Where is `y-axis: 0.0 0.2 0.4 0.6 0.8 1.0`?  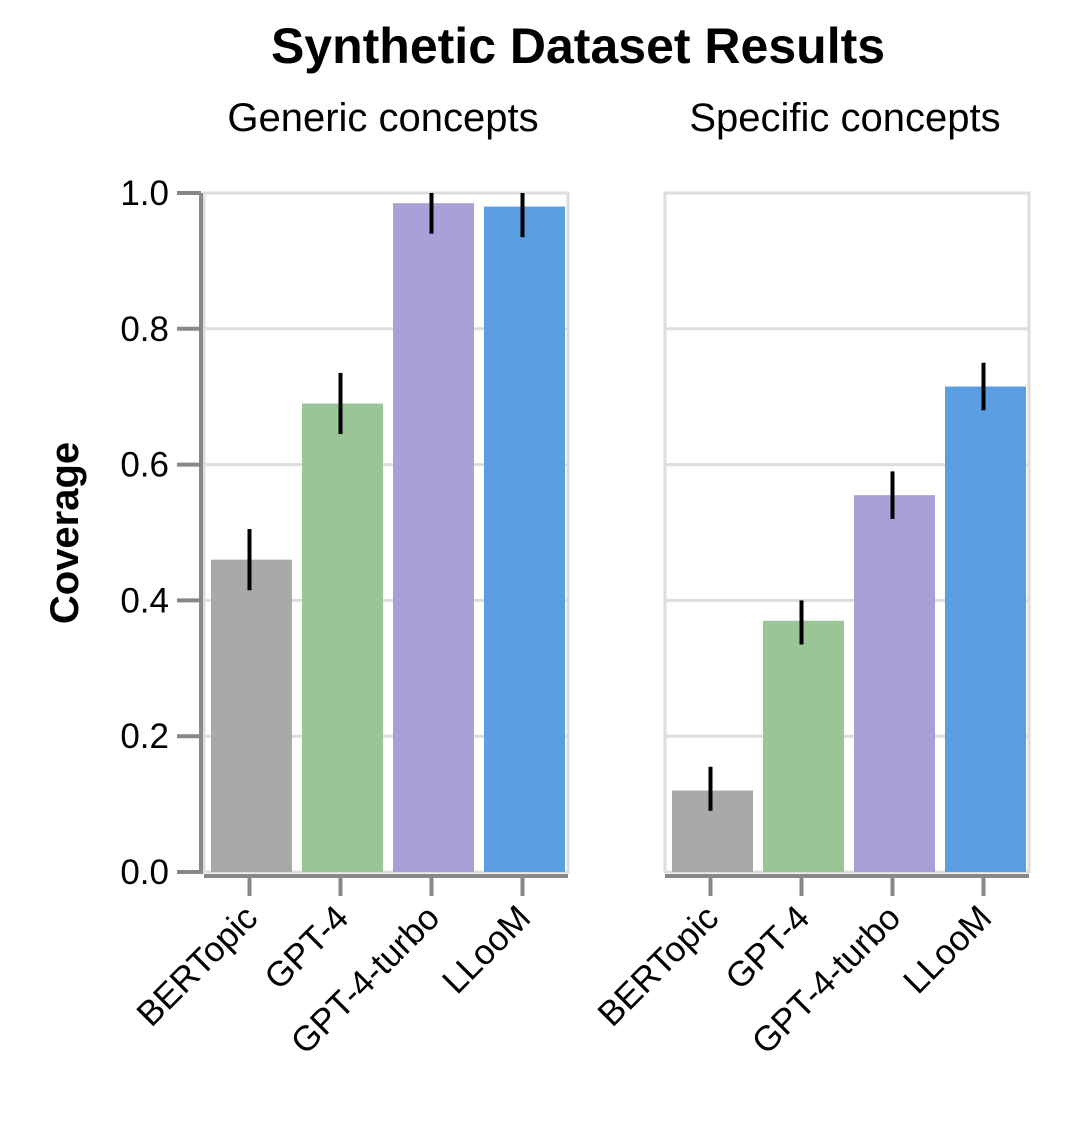 y-axis: 0.0 0.2 0.4 0.6 0.8 1.0 is located at coordinates (161, 533).